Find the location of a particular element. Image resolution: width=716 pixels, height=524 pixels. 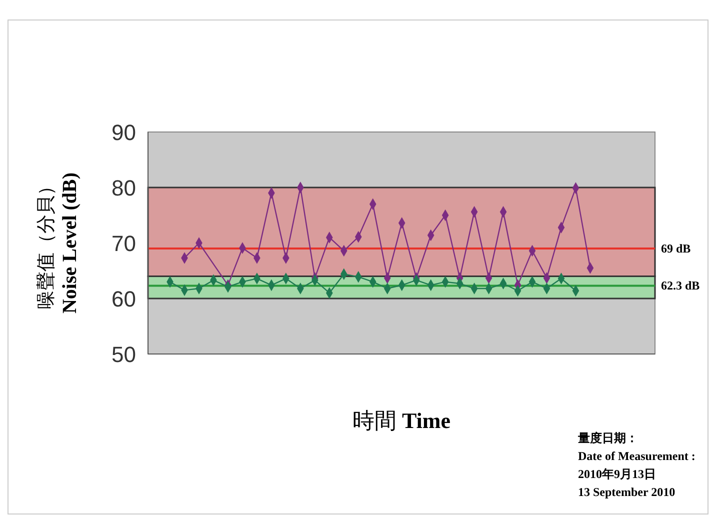

x-axis-title: 時間 Time is located at coordinates (401, 420).